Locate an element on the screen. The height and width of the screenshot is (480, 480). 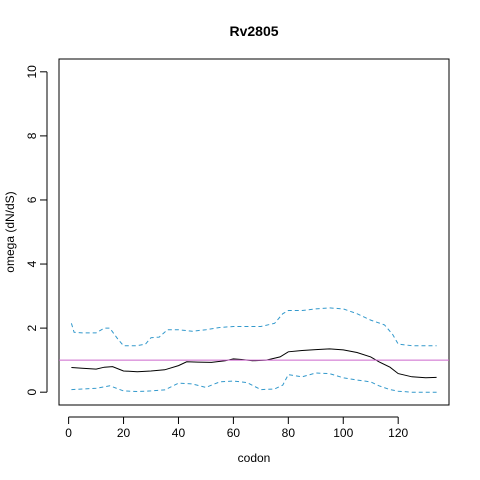
x-tick-label: 60 is located at coordinates (234, 433).